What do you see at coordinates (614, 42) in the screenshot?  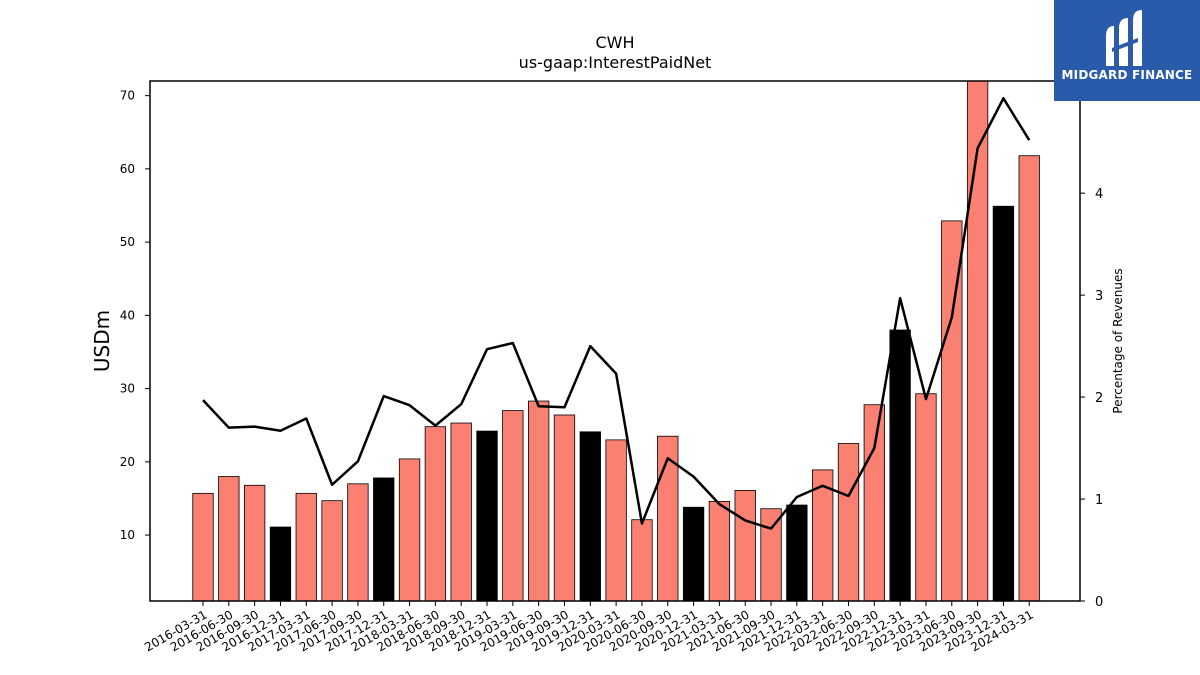 I see `chart-title: CWH` at bounding box center [614, 42].